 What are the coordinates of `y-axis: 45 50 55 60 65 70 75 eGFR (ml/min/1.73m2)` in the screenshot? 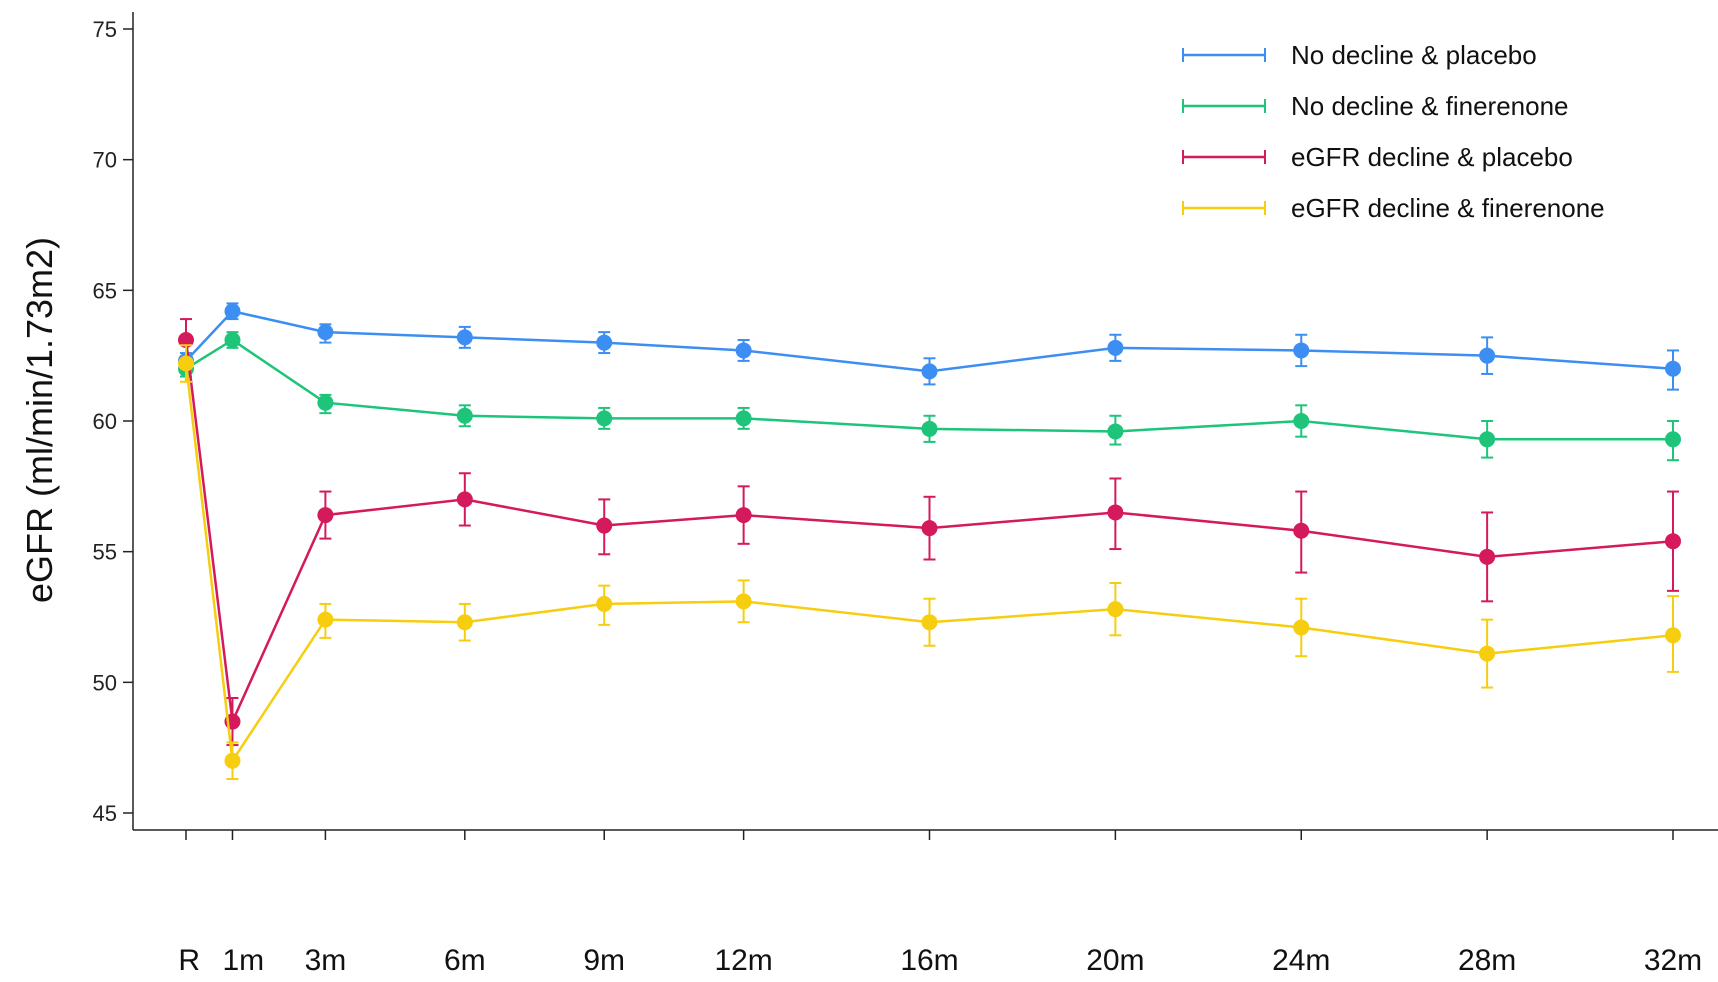 It's located at (76, 421).